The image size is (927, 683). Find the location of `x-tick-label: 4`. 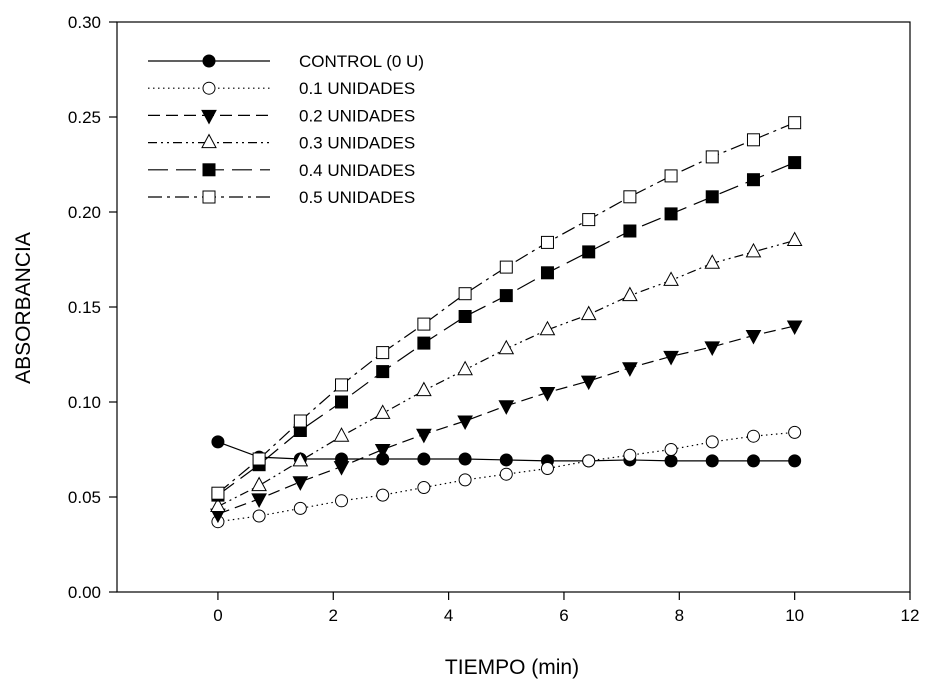

x-tick-label: 4 is located at coordinates (448, 615).